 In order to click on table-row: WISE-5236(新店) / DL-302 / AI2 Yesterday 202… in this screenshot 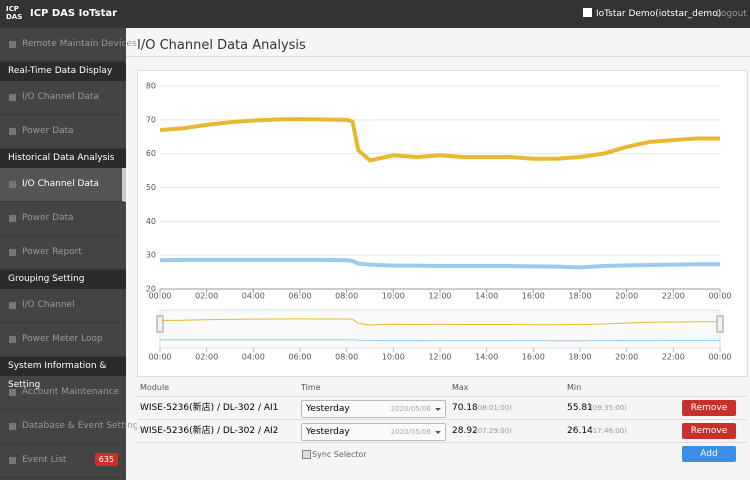, I will do `click(441, 431)`.